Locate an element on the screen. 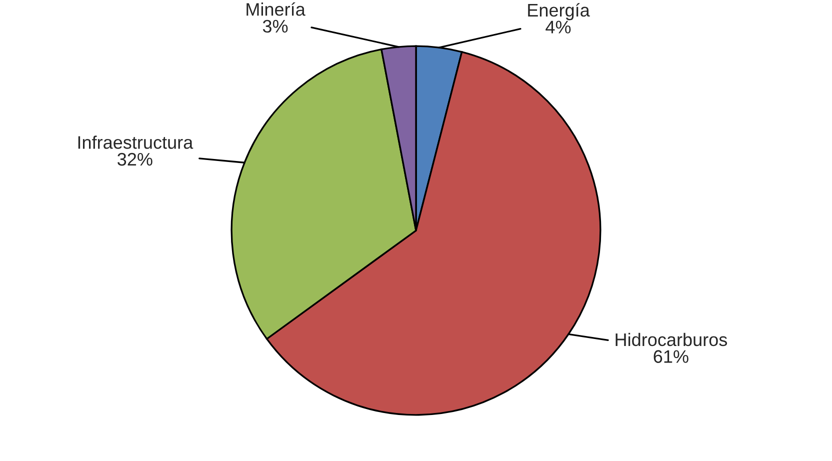 The image size is (832, 461). slice-label: Energía is located at coordinates (559, 11).